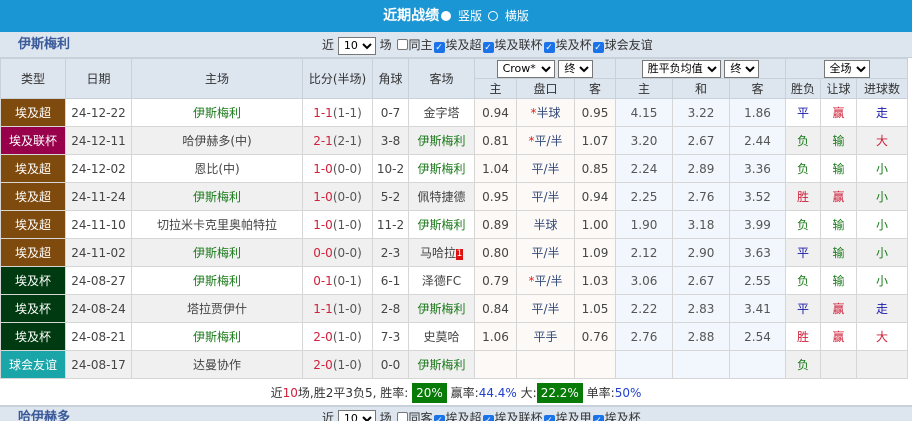 Image resolution: width=912 pixels, height=421 pixels. Describe the element at coordinates (546, 337) in the screenshot. I see `handicap-line: 平手` at that location.